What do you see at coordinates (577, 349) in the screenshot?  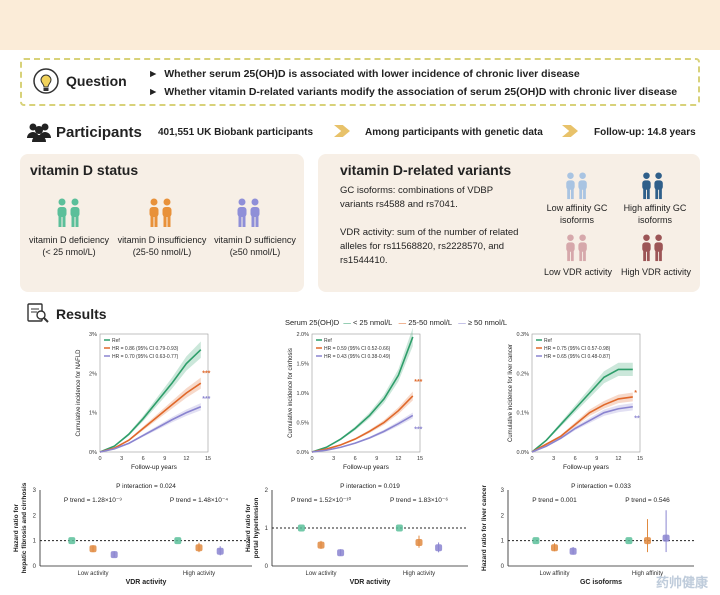 I see `legend-entry: HR = 0.75 (95% CI 0.57-0.98)` at bounding box center [577, 349].